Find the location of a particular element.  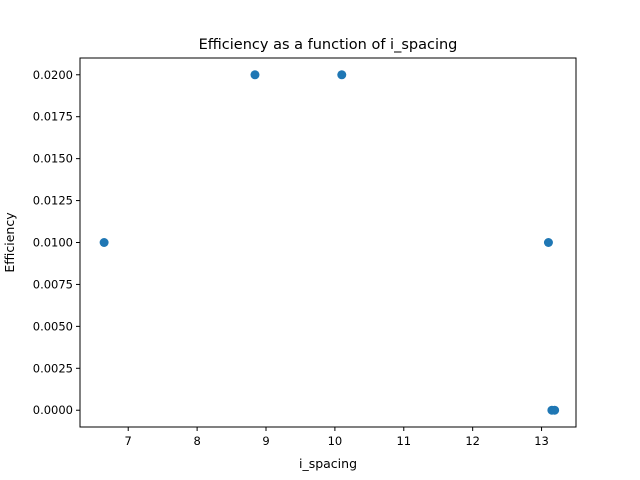

y-tick-label: 0.0100 is located at coordinates (53, 243).